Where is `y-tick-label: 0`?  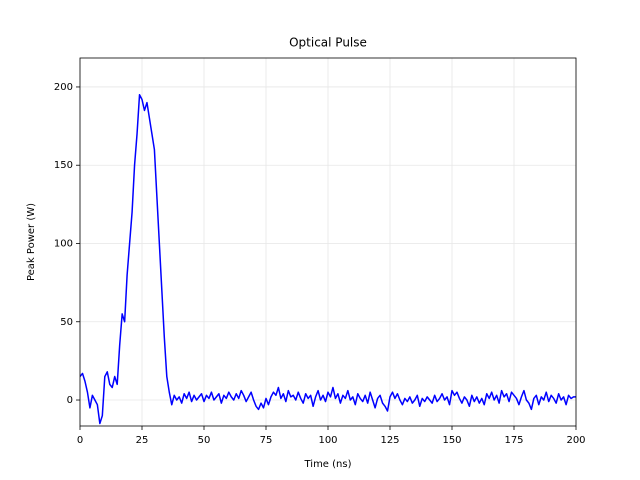 y-tick-label: 0 is located at coordinates (70, 400).